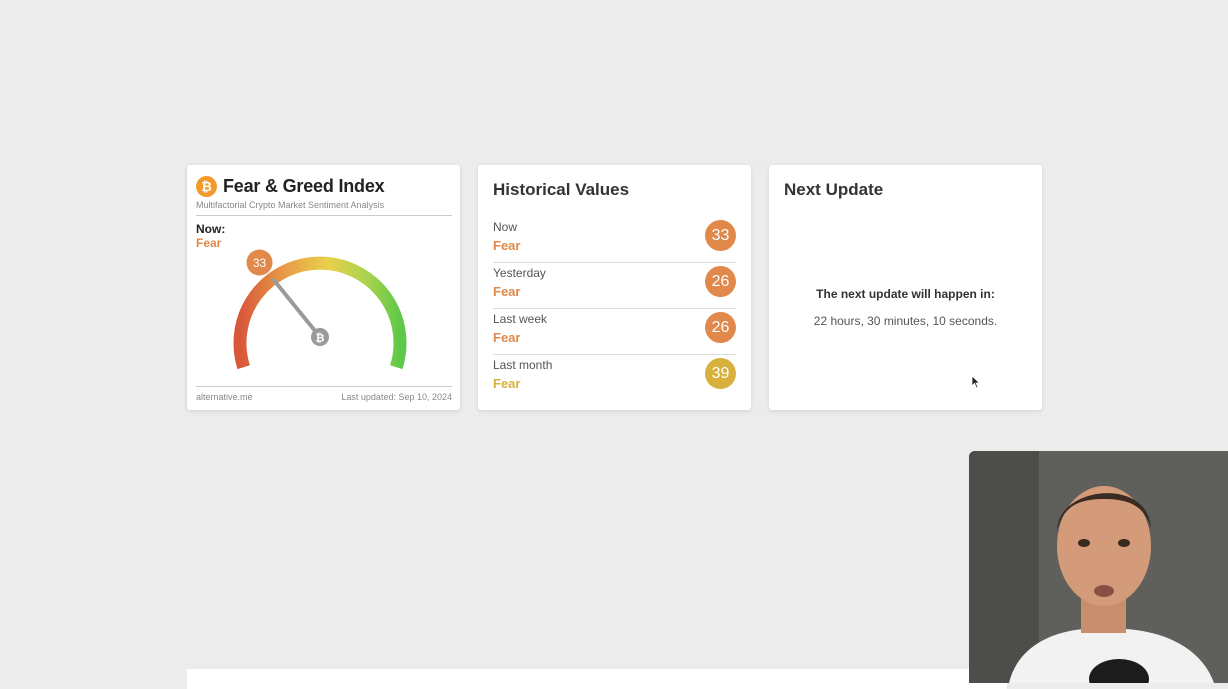 The width and height of the screenshot is (1228, 689). I want to click on mouse-cursor-icon, so click(976, 382).